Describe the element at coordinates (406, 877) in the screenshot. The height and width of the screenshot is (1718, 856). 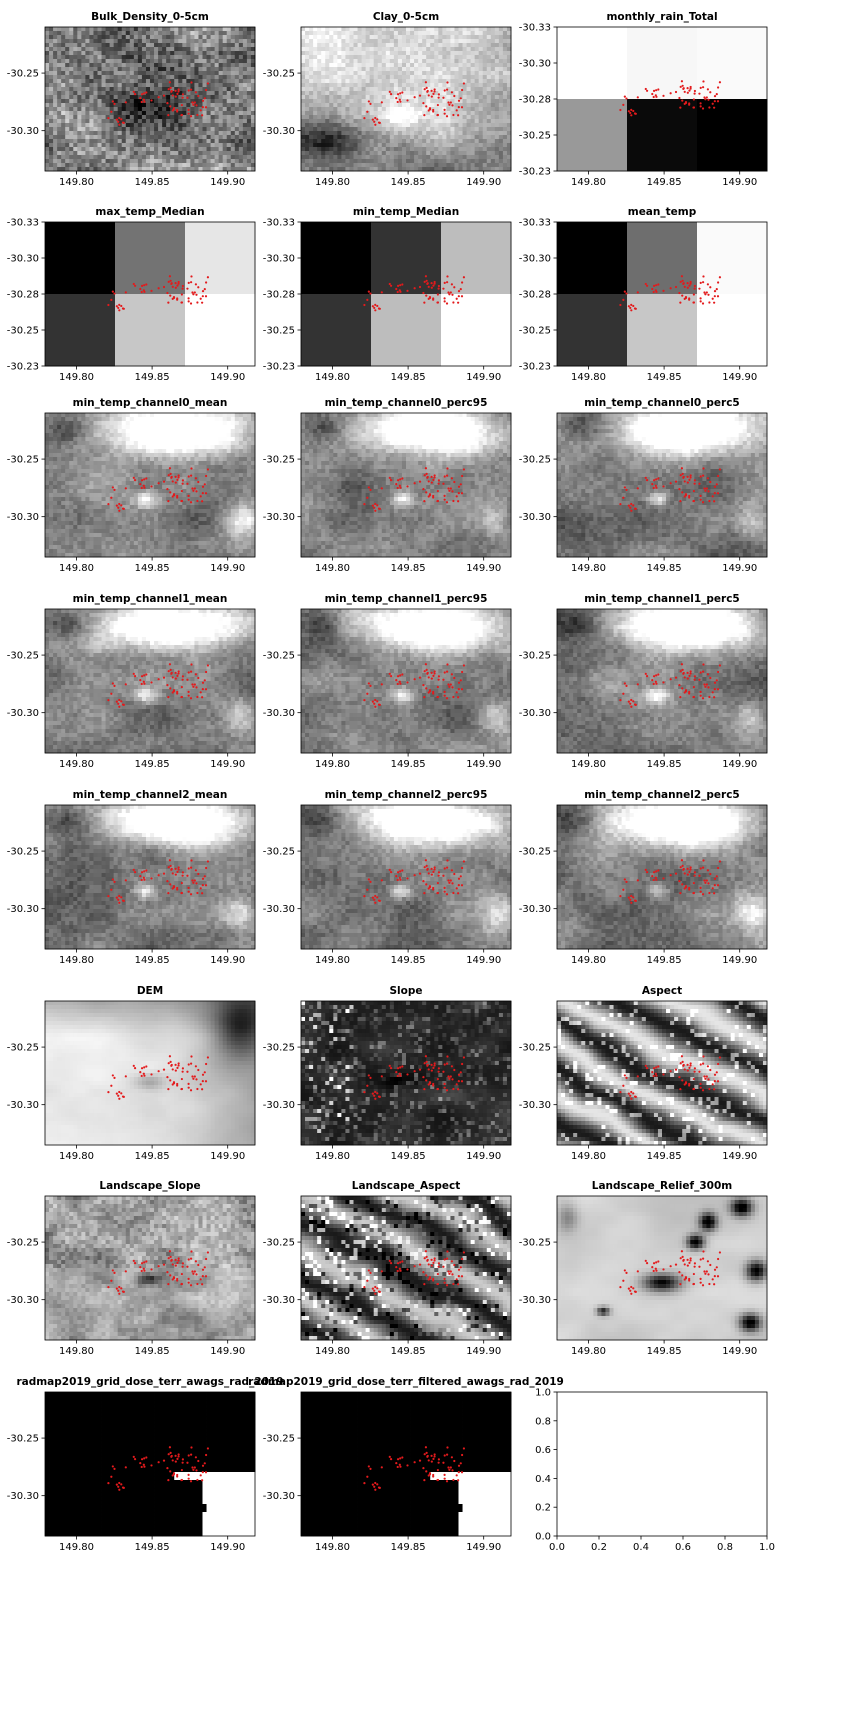
I see `axes-frame` at that location.